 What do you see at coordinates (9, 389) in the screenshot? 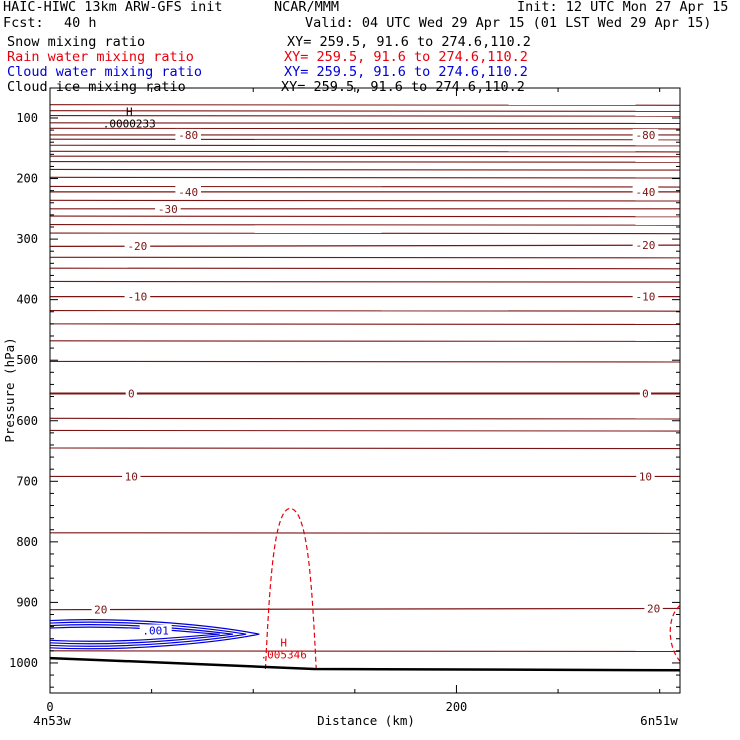
I see `y-axis-title: Pressure (hPa)` at bounding box center [9, 389].